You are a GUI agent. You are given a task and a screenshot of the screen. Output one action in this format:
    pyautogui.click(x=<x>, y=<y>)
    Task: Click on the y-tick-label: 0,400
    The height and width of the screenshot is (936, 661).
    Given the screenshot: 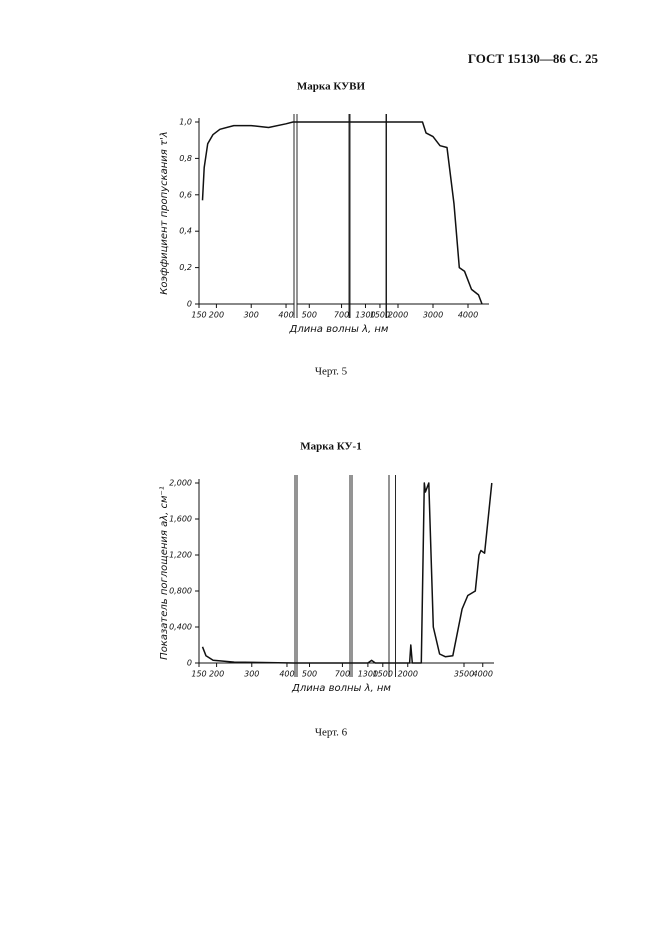 What is the action you would take?
    pyautogui.click(x=180, y=627)
    